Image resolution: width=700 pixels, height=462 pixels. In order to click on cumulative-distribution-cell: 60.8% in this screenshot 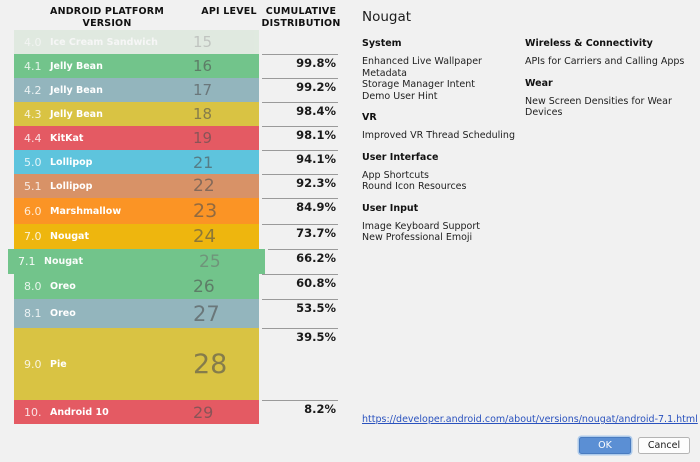, I will do `click(300, 286)`.